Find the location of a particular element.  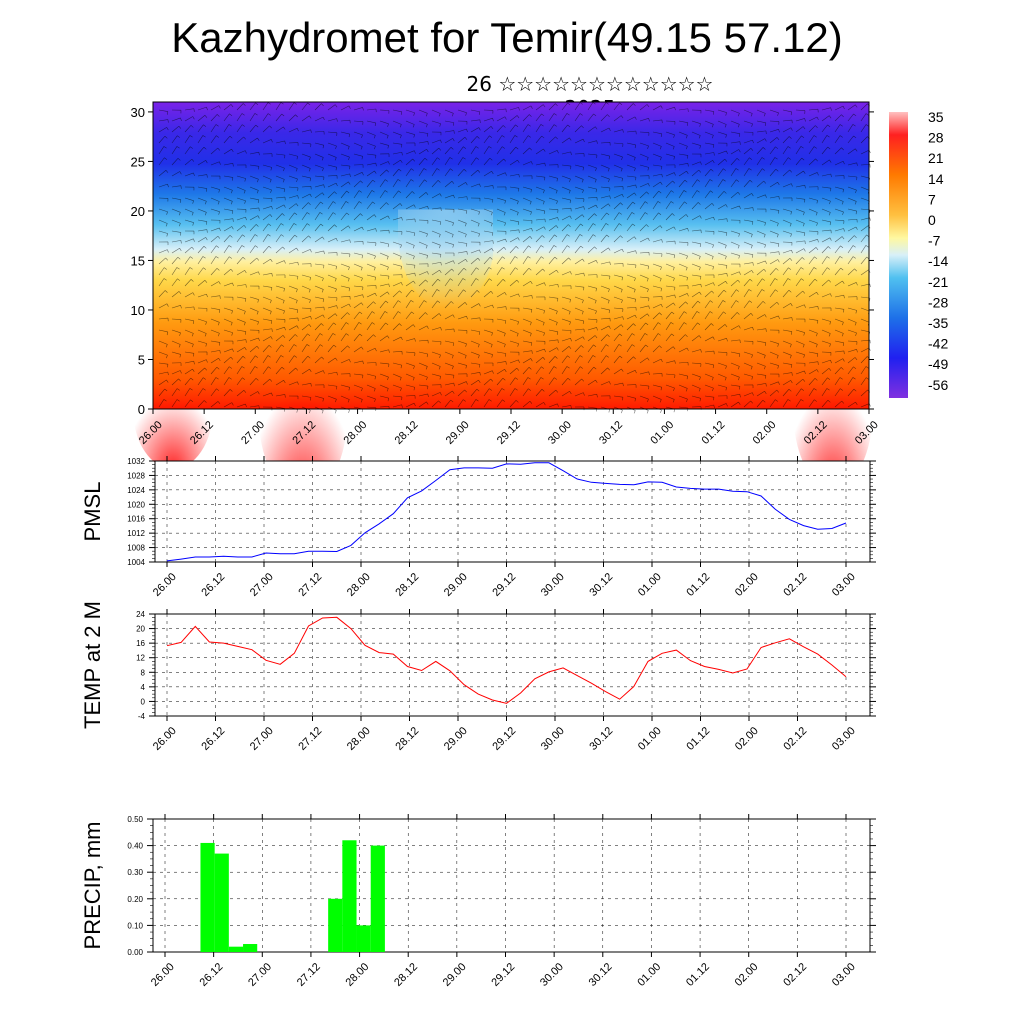

cs-x-tick-label: 30.12 is located at coordinates (611, 433).